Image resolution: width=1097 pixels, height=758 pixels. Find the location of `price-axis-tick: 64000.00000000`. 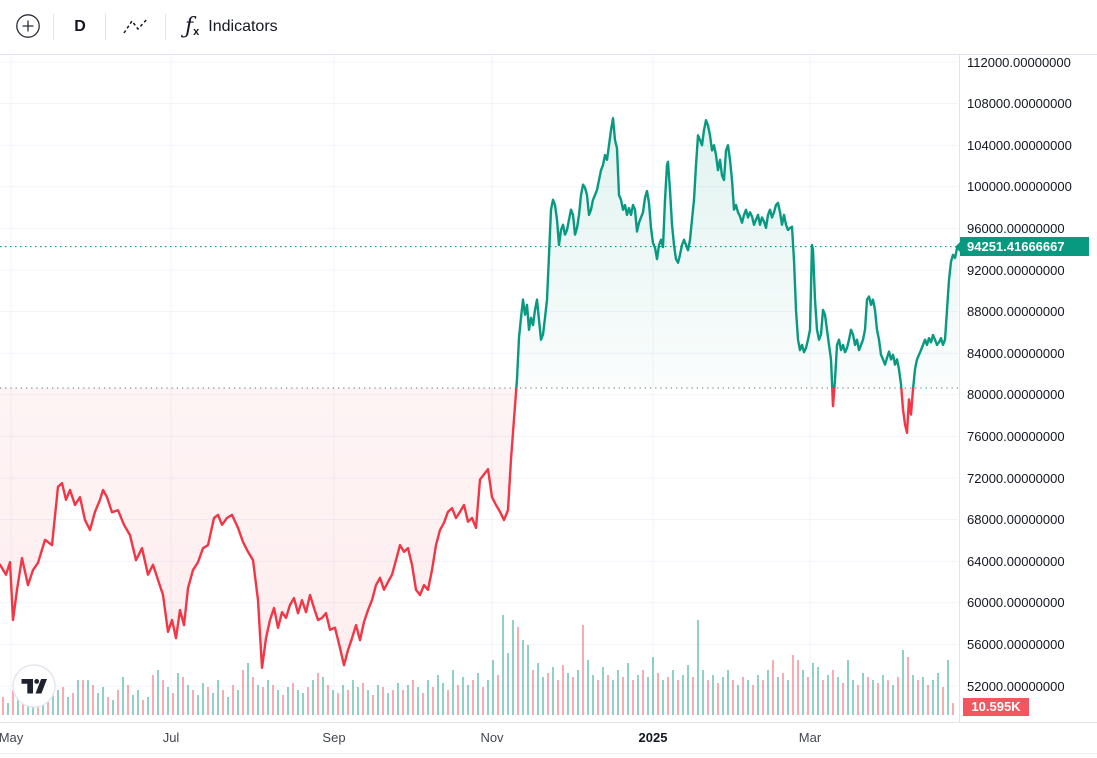

price-axis-tick: 64000.00000000 is located at coordinates (1016, 561).